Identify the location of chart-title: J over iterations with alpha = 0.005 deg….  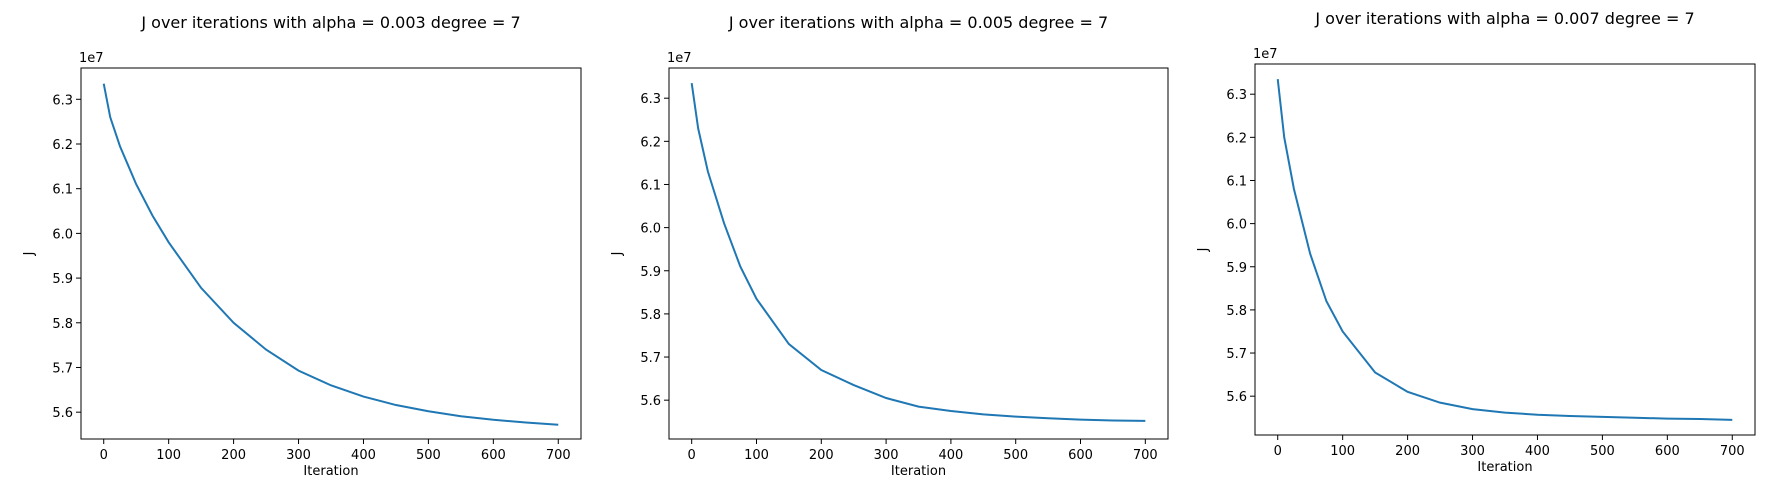
(918, 22).